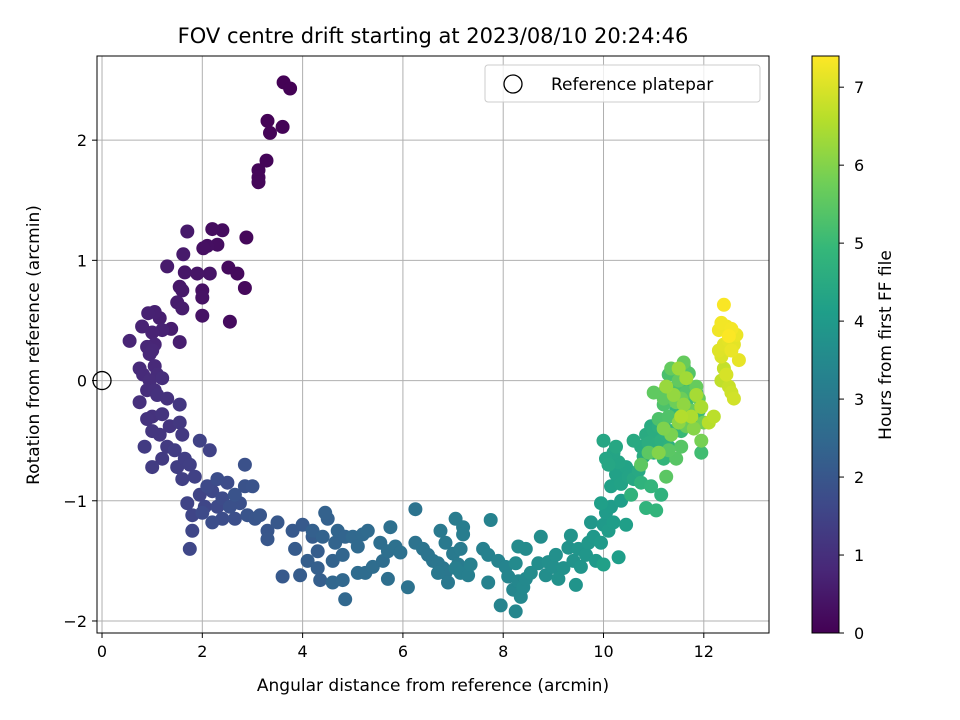 This screenshot has width=960, height=720. I want to click on legend: Reference platepar, so click(622, 83).